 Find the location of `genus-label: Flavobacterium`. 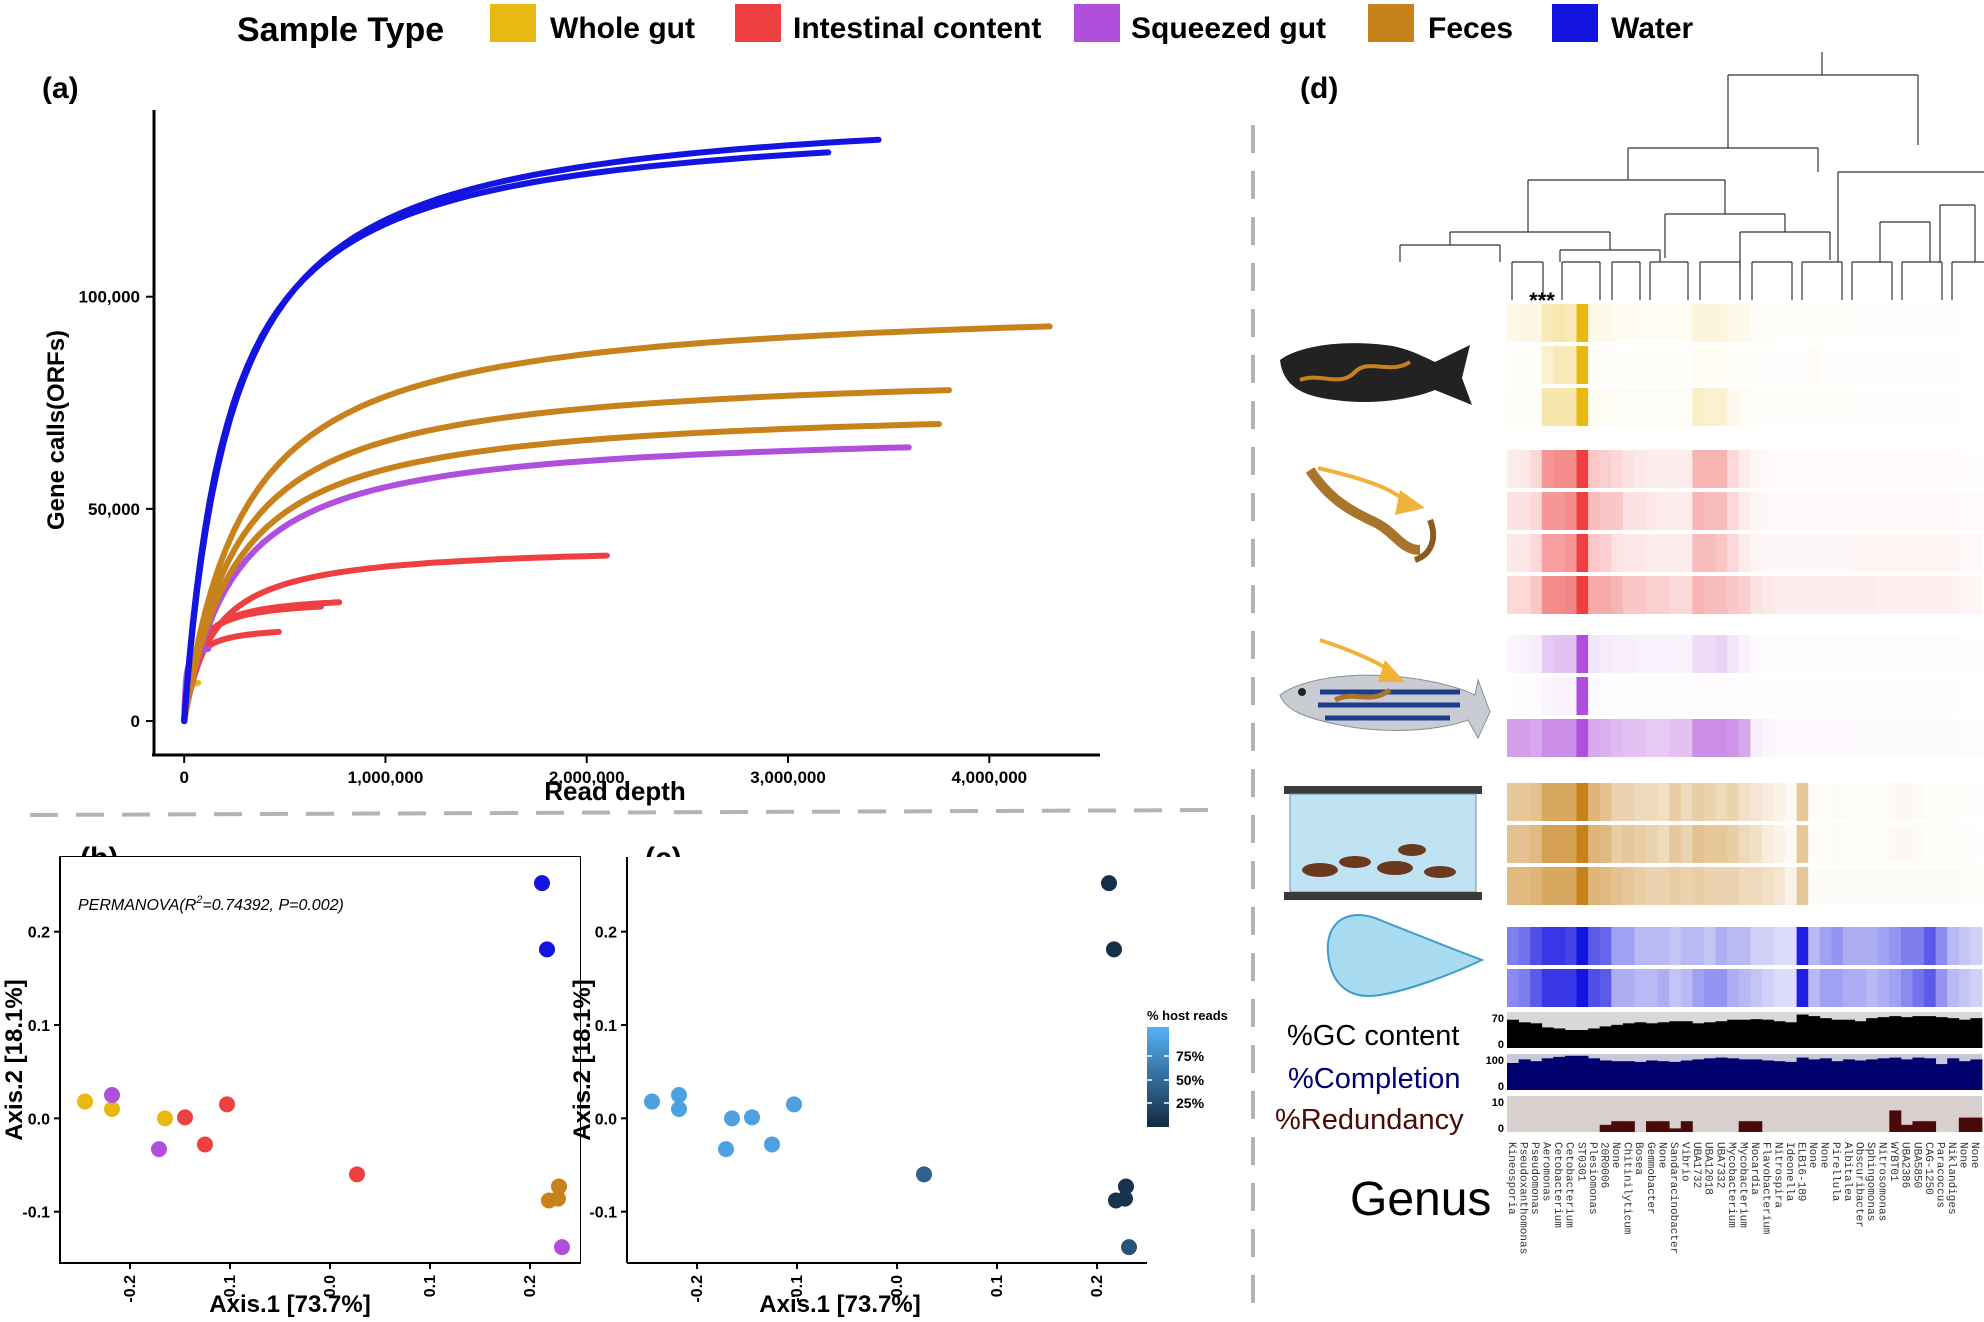

genus-label: Flavobacterium is located at coordinates (1766, 1188).